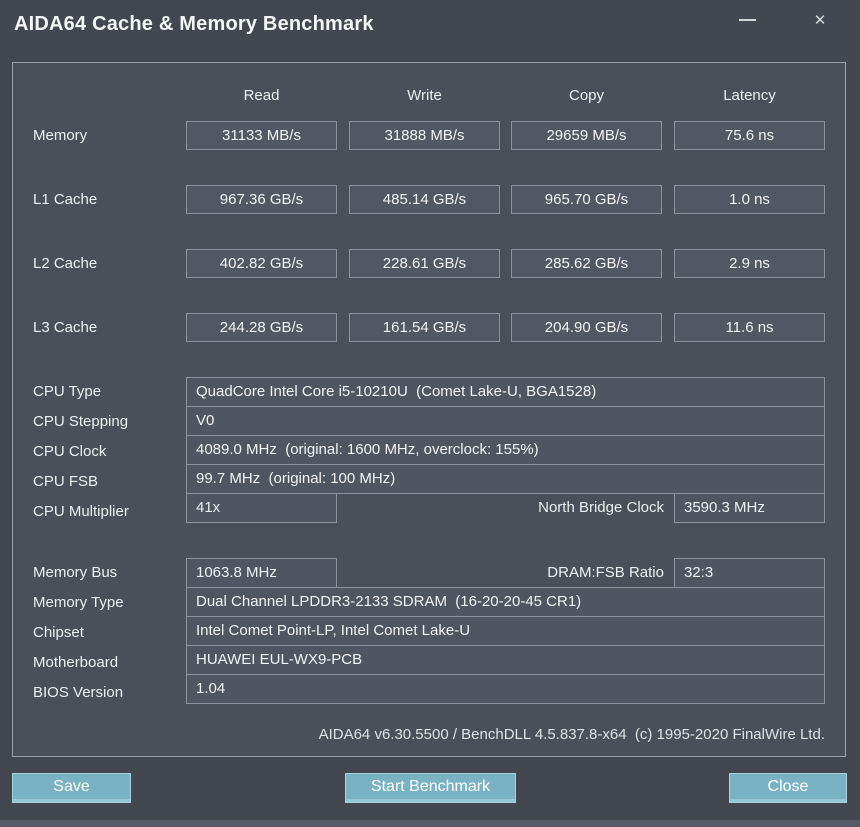 The height and width of the screenshot is (827, 860). Describe the element at coordinates (194, 24) in the screenshot. I see `window-title: AIDA64 Cache & Memory Benchmark` at that location.